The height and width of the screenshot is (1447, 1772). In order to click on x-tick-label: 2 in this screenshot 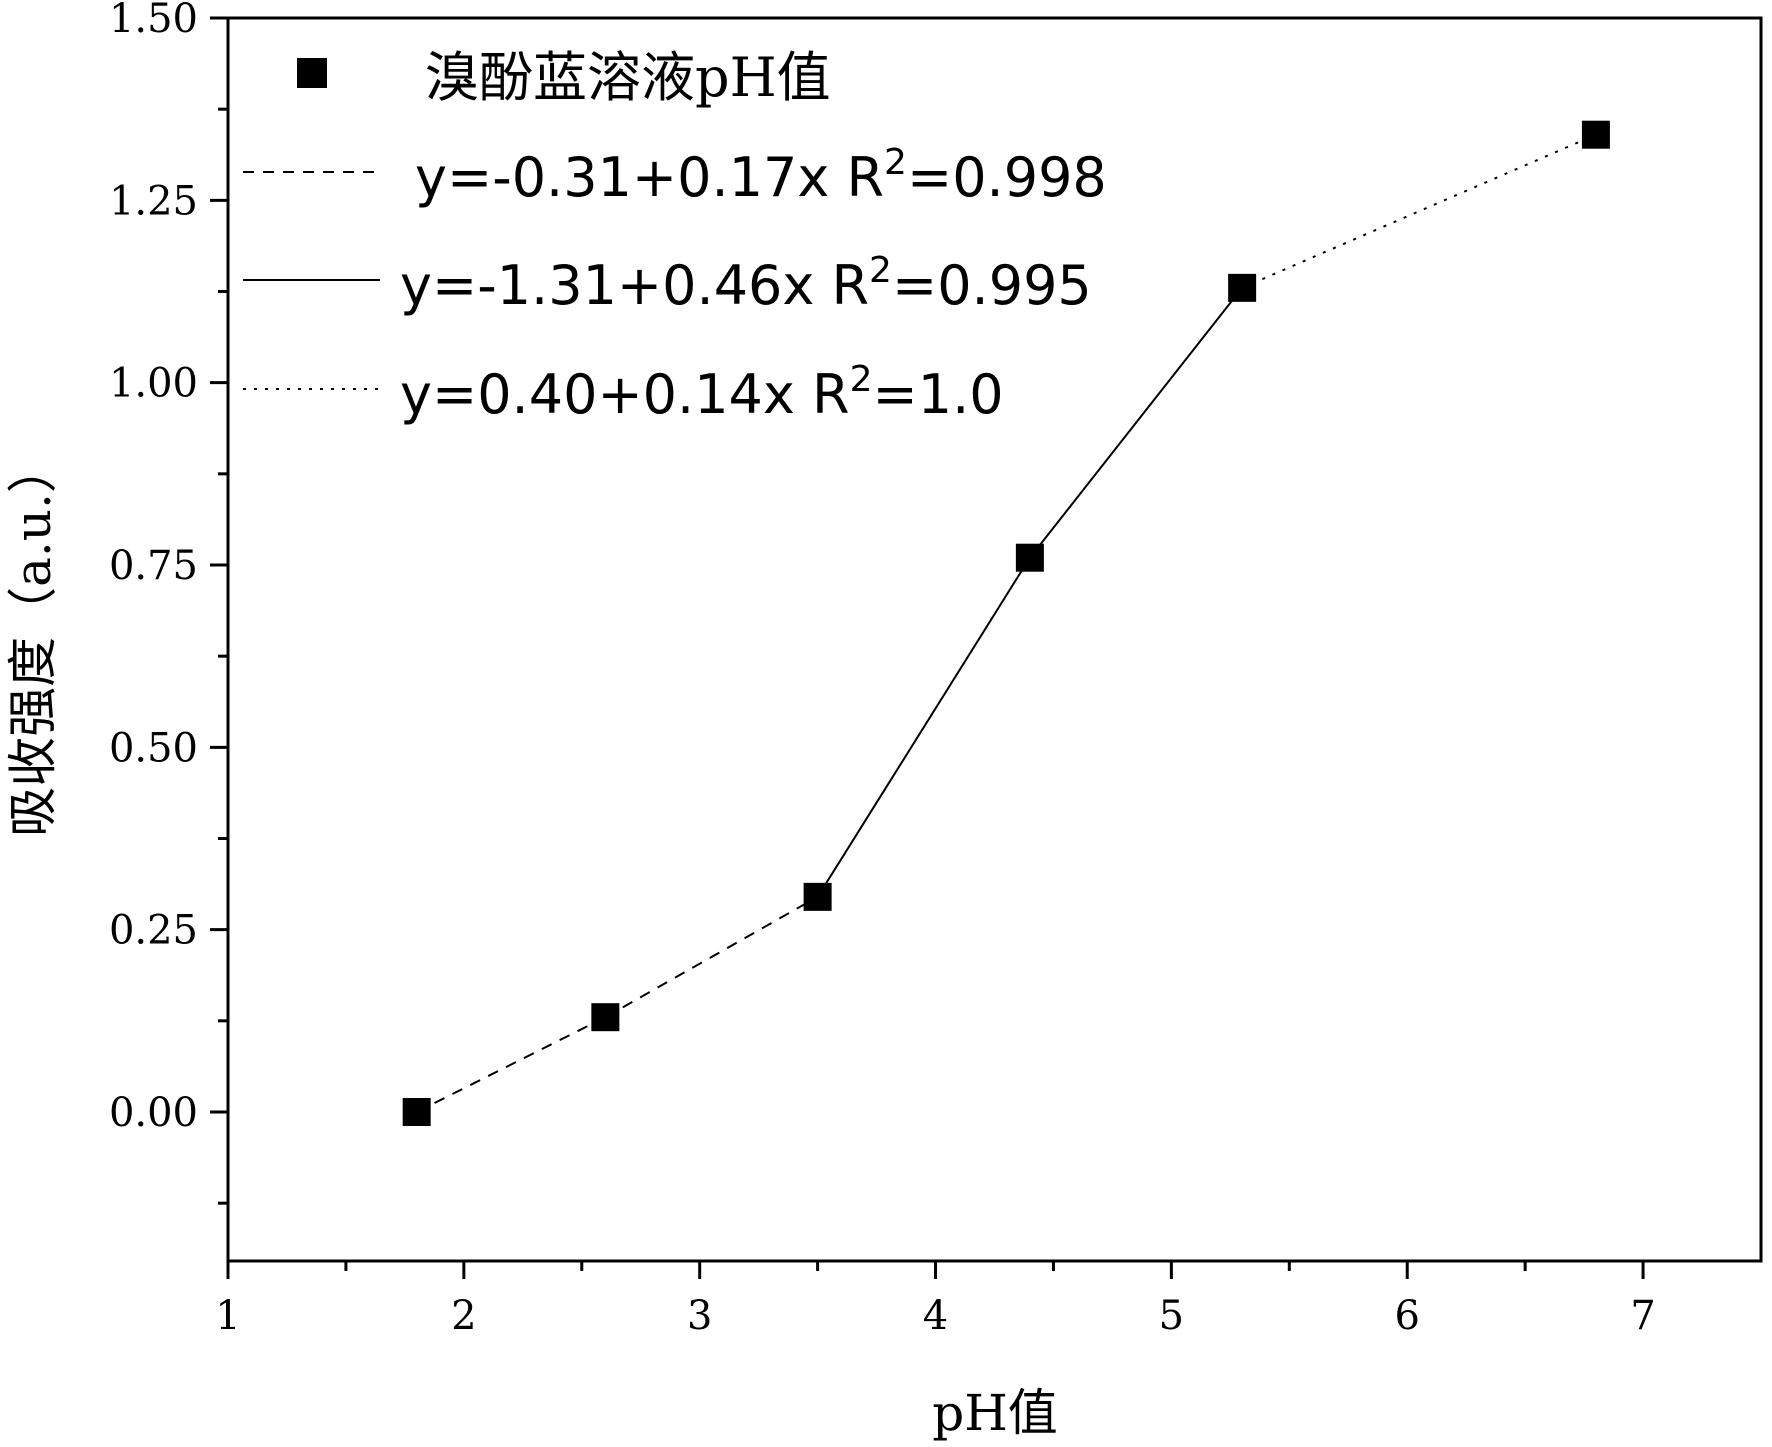, I will do `click(463, 1316)`.